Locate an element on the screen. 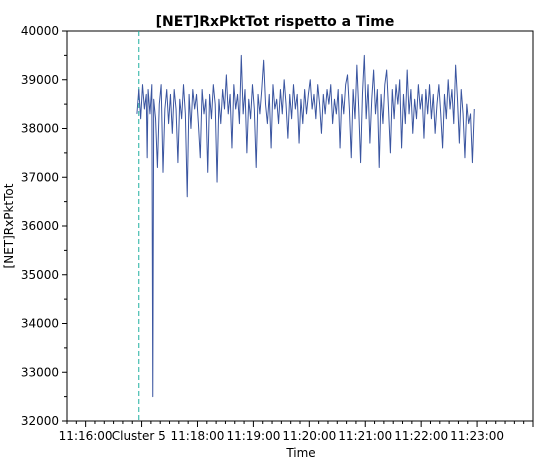 The width and height of the screenshot is (537, 469). y-tick-label: 34000 is located at coordinates (40, 324).